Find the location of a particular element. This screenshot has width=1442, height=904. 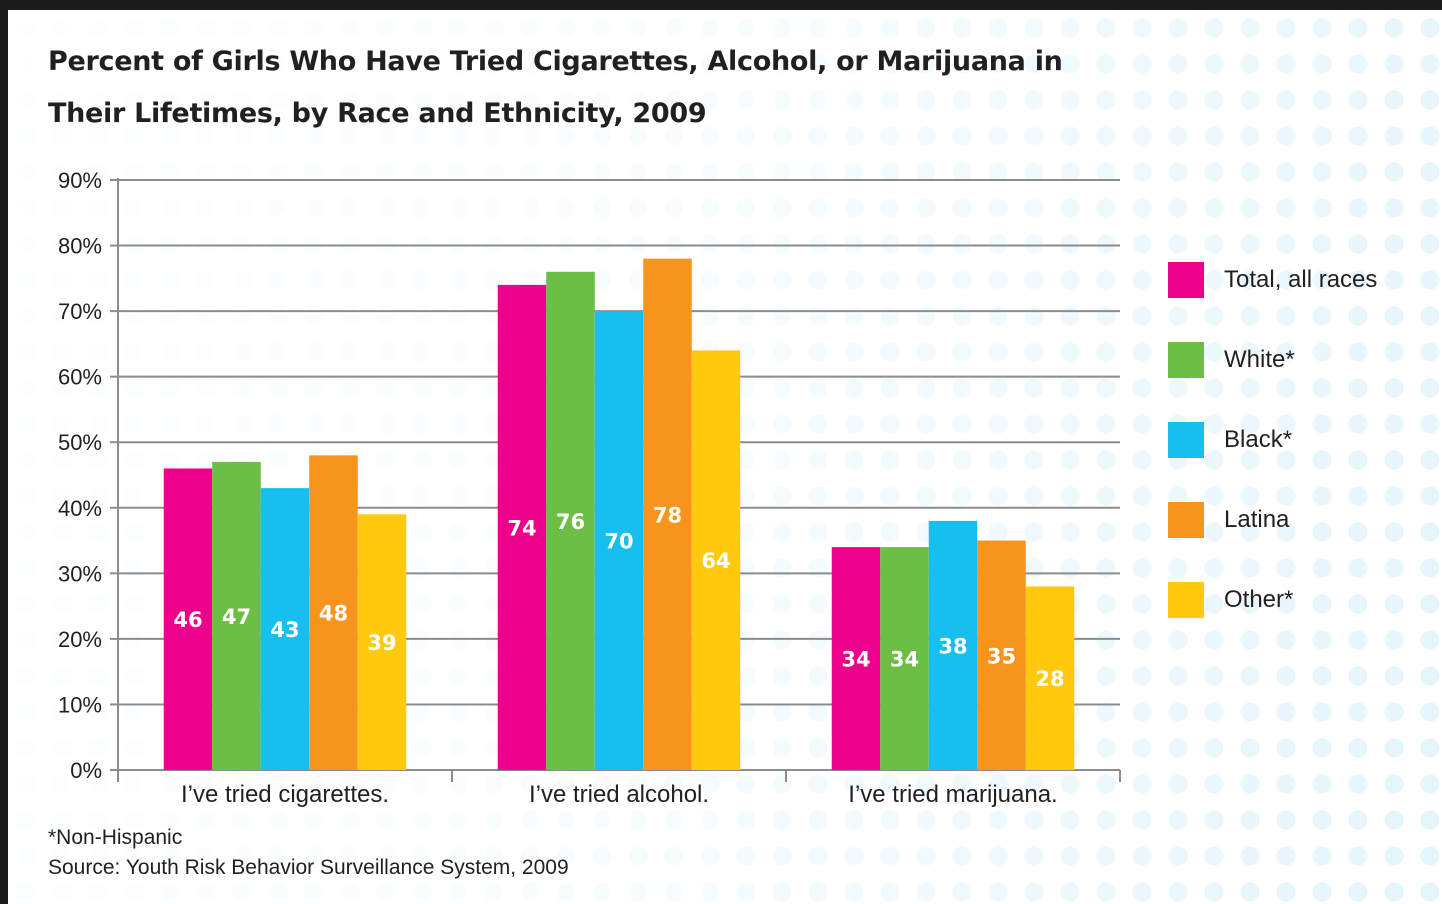

legend-item: Total, all races is located at coordinates (1305, 280).